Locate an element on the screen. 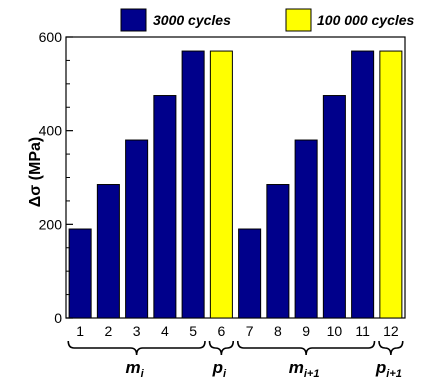 Image resolution: width=423 pixels, height=380 pixels. x-axis: 1 2 3 4 5 6 7 8 9 10 11 12 is located at coordinates (237, 331).